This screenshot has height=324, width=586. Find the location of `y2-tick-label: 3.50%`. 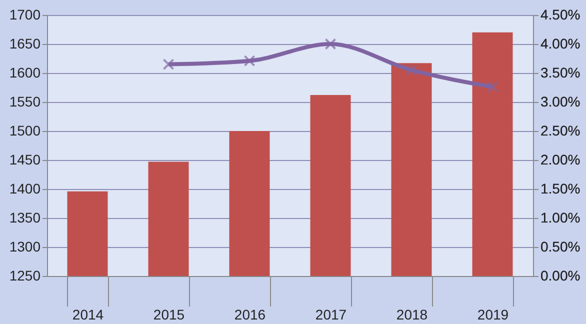

y2-tick-label: 3.50% is located at coordinates (560, 72).